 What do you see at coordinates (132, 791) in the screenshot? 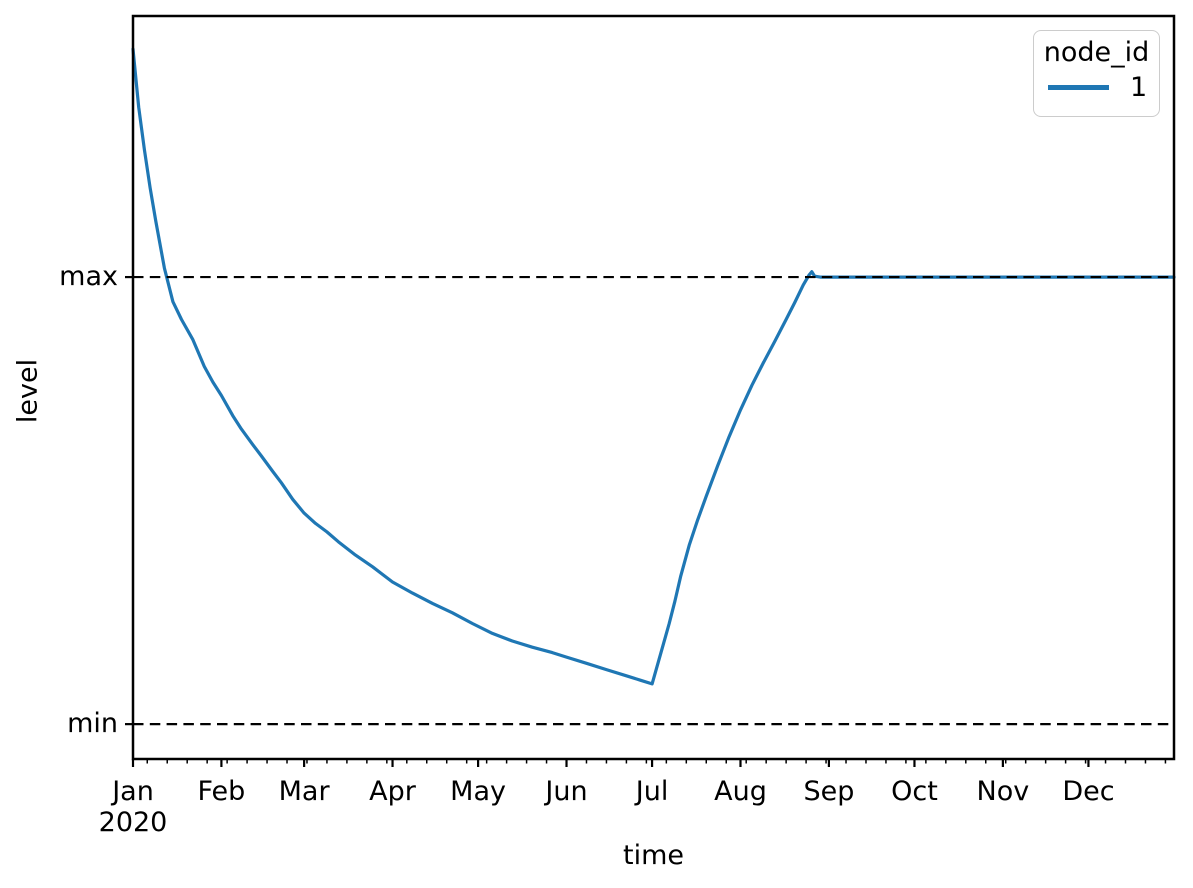
I see `x-tick-label-jan: Jan` at bounding box center [132, 791].